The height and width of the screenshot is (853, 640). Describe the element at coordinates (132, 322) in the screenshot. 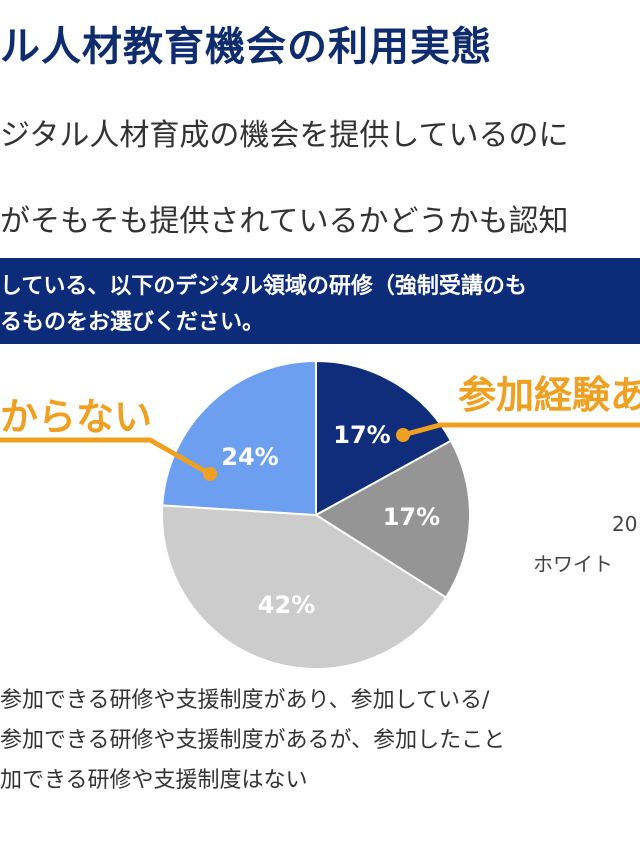

I see `question-line-2: るものをお選びください。` at that location.